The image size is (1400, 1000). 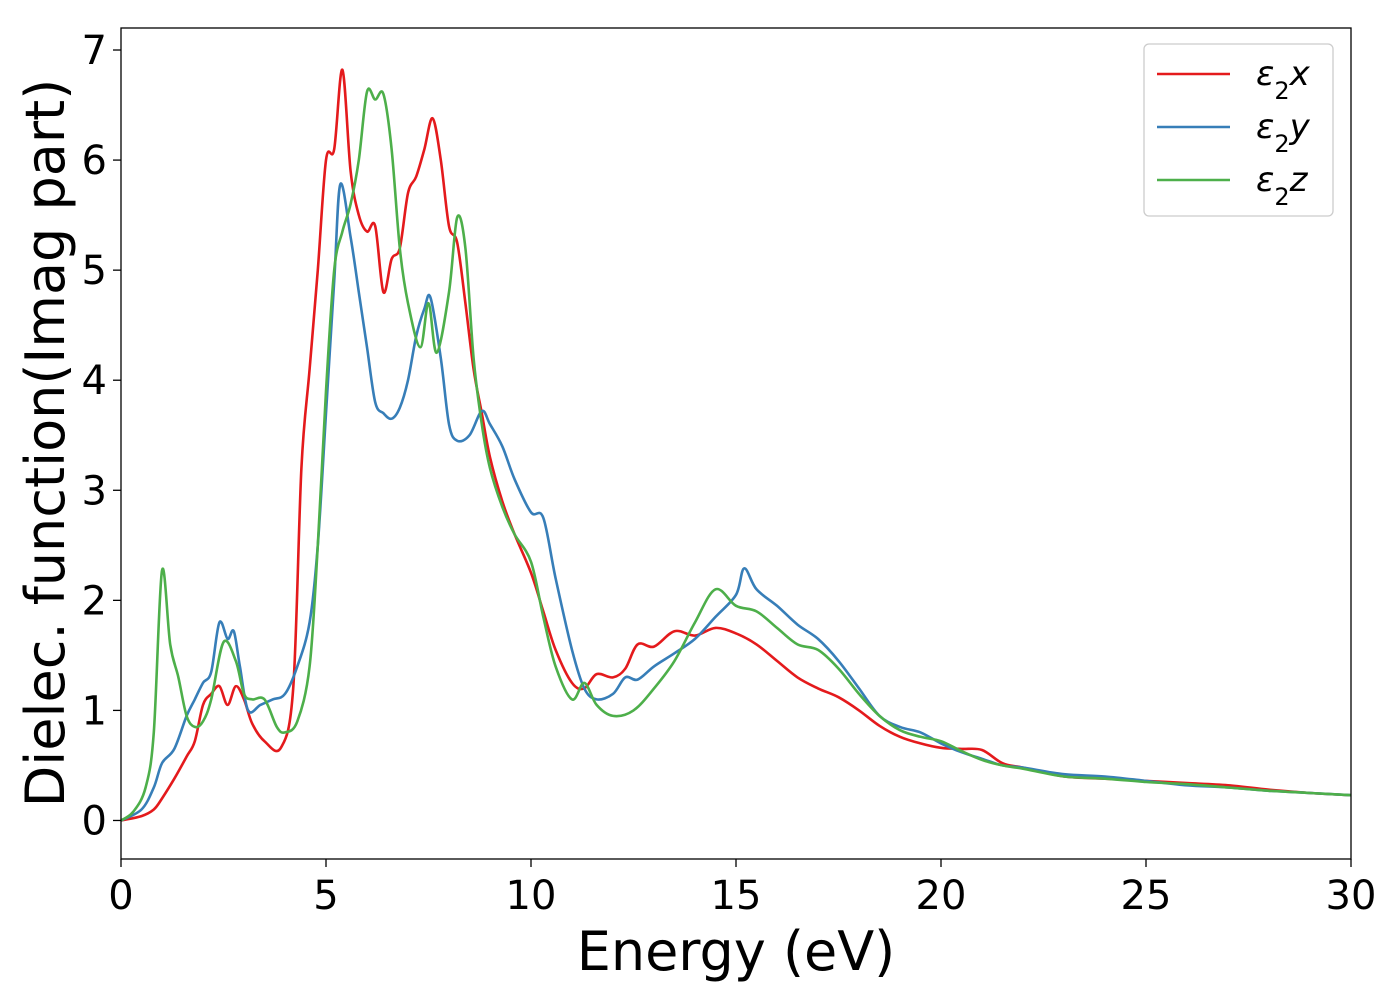 What do you see at coordinates (120, 896) in the screenshot?
I see `x-tick-label: 0` at bounding box center [120, 896].